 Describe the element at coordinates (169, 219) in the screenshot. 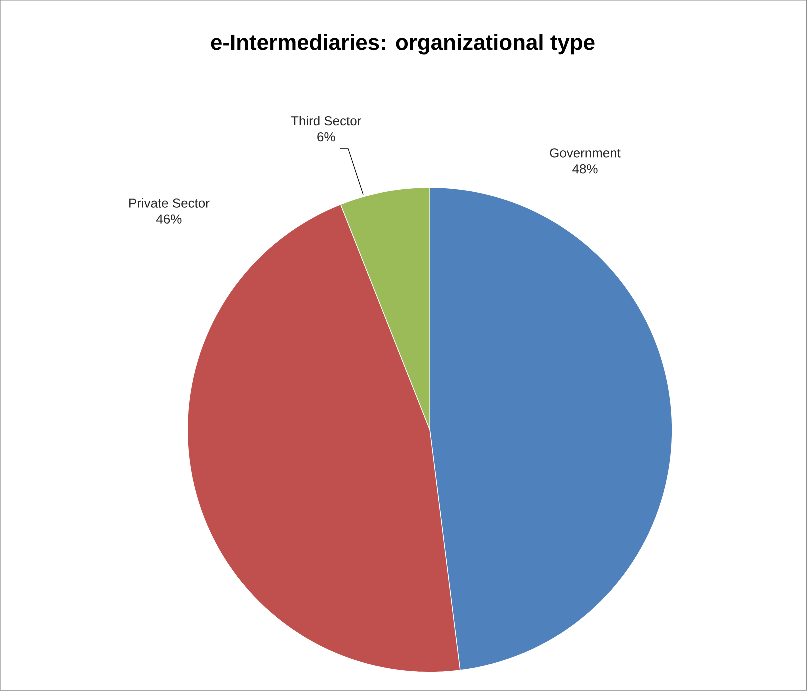

I see `data-label: 46%` at that location.